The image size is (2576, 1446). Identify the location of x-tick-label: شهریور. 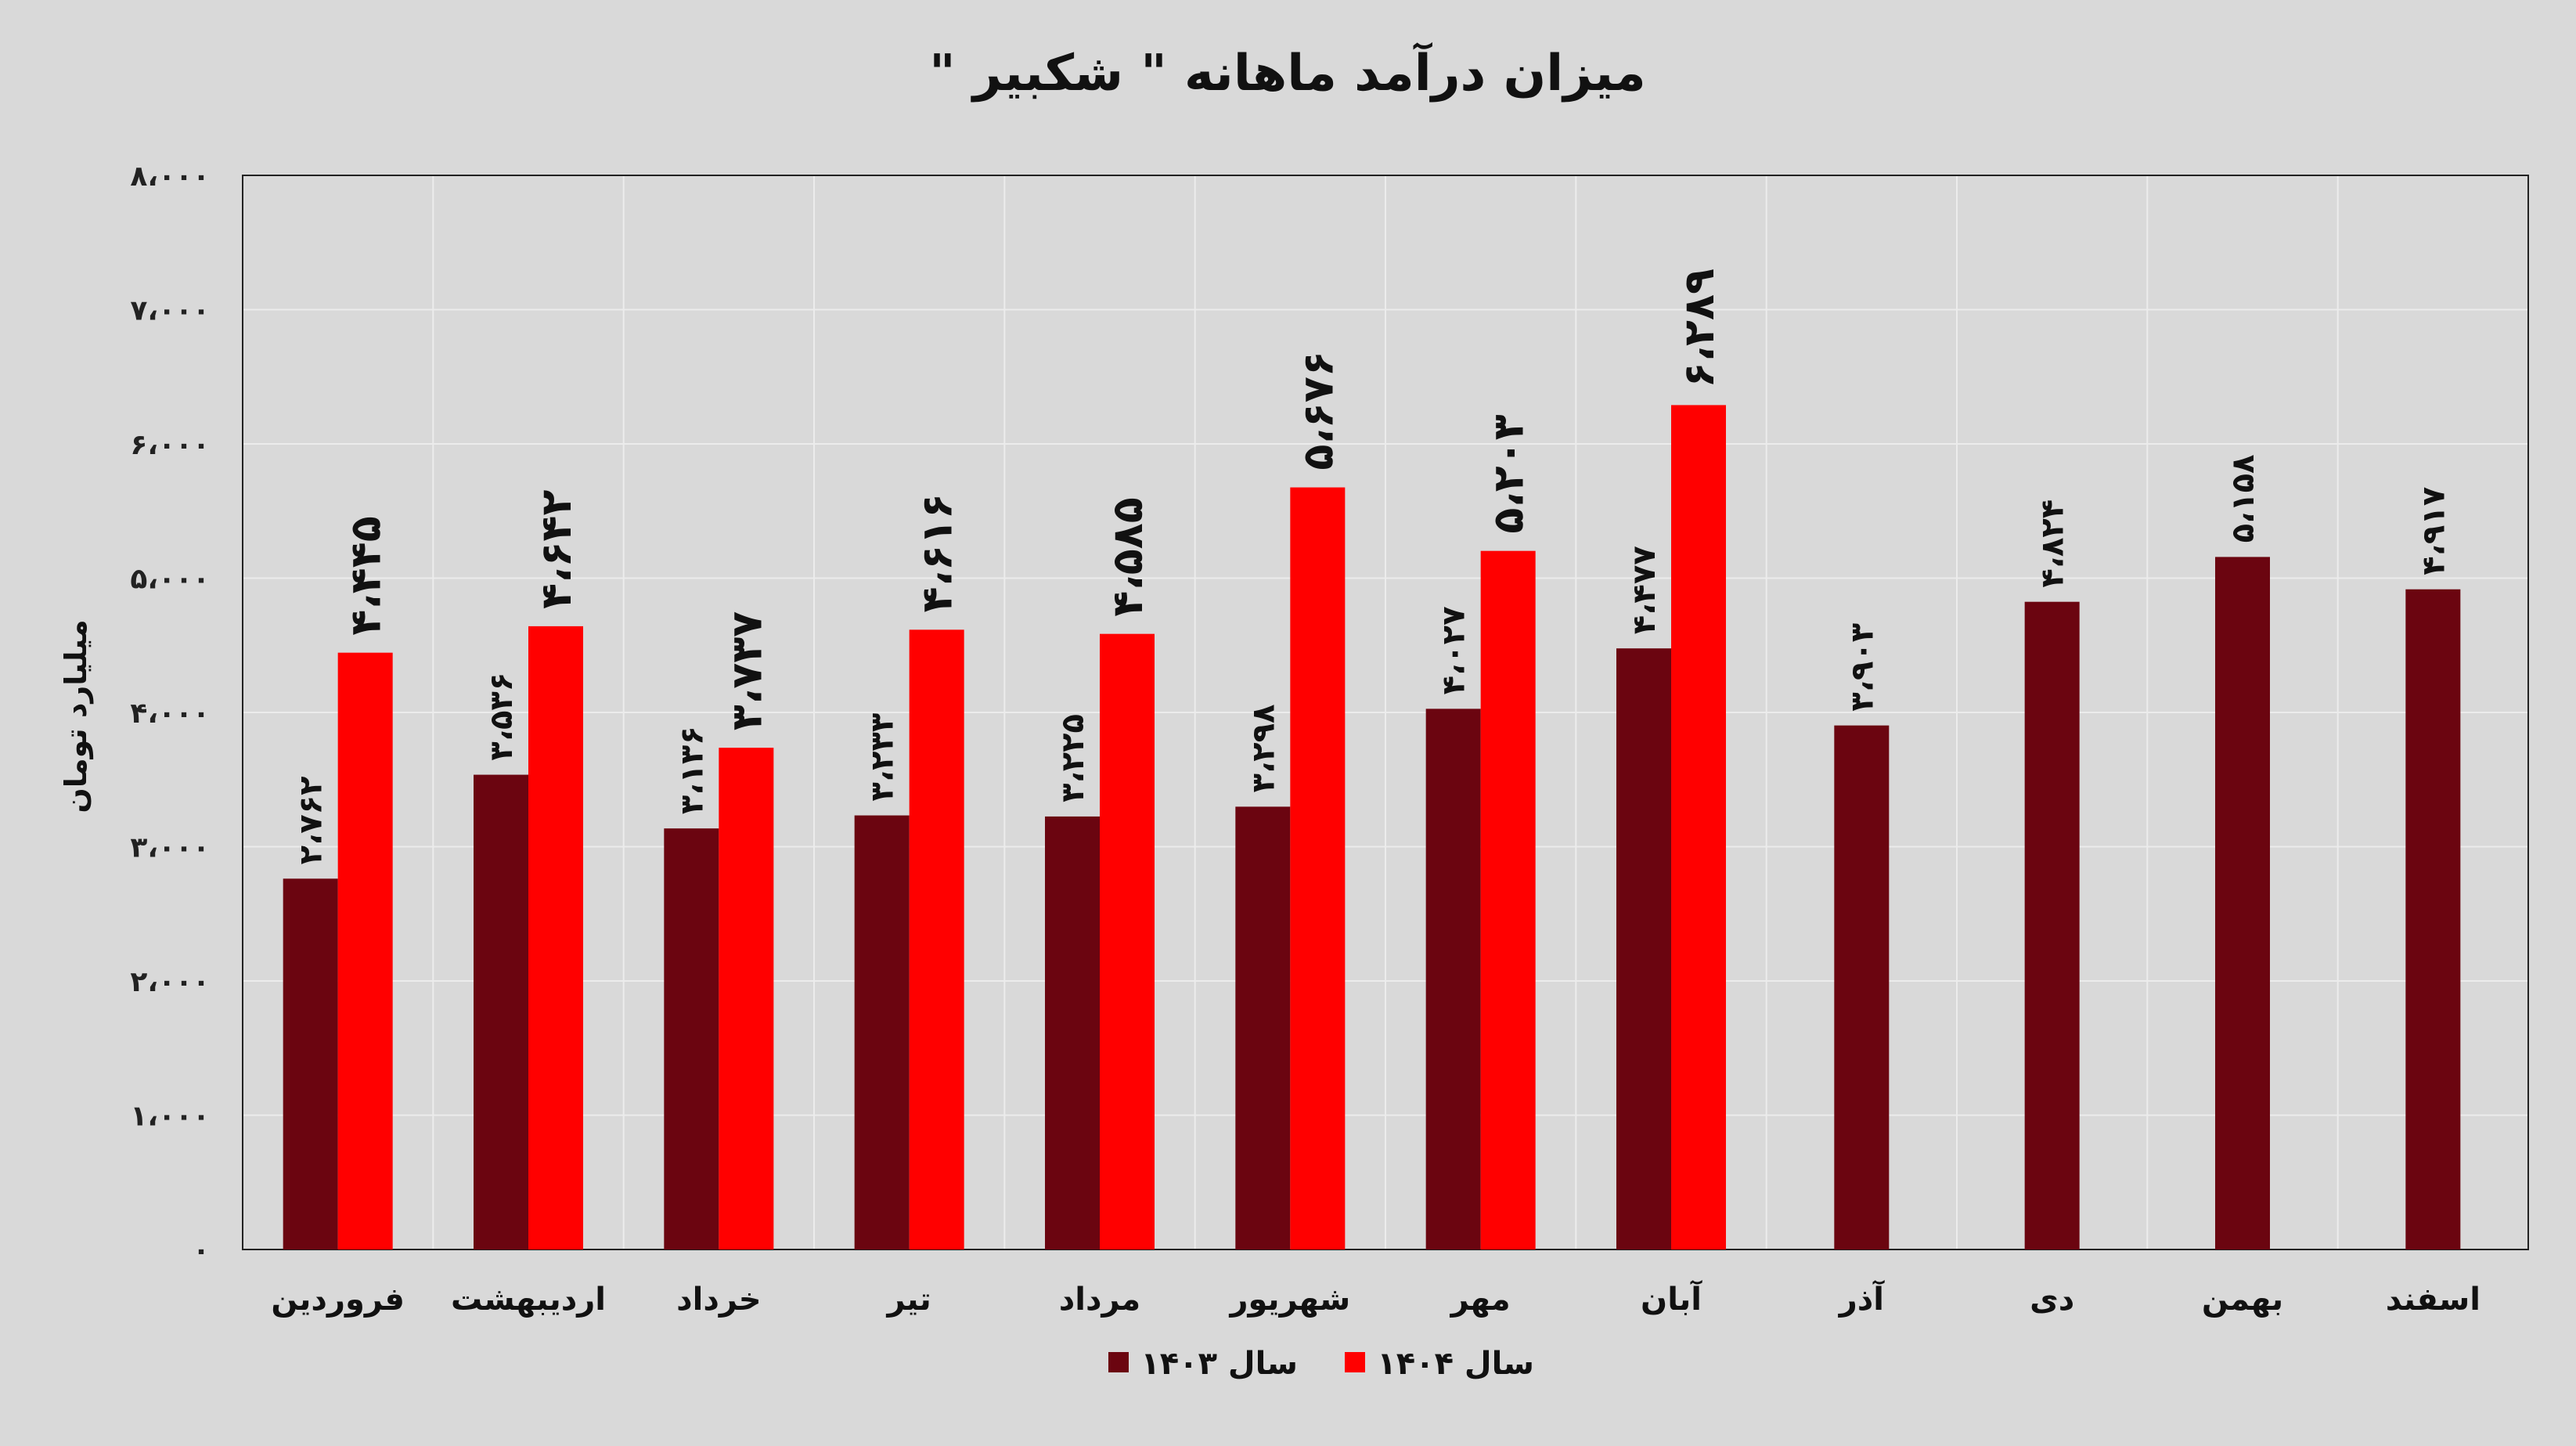
(1289, 1300).